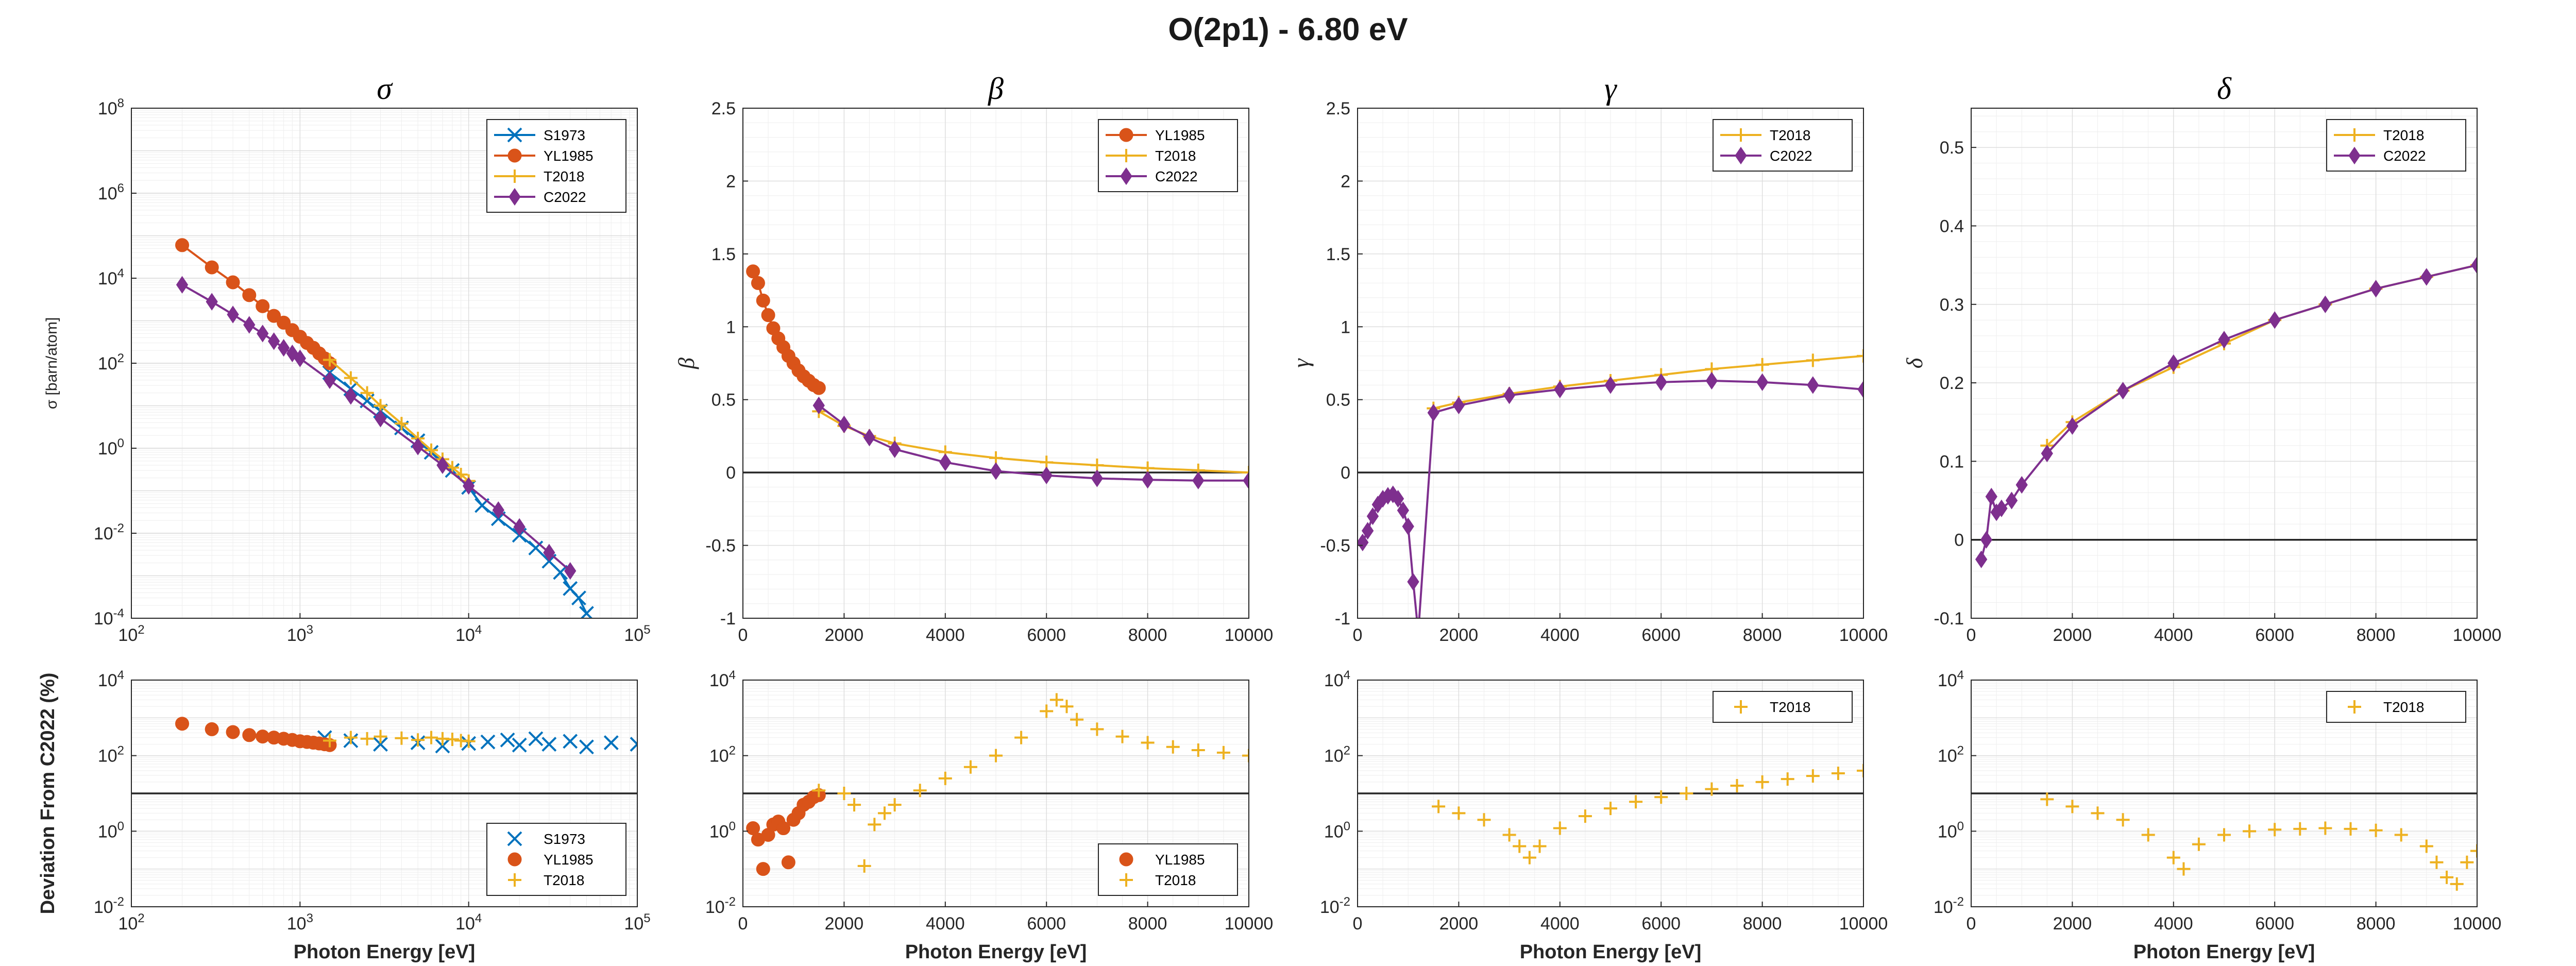 The image size is (2576, 966). I want to click on legend: YL1985 T2018 C2022, so click(1168, 155).